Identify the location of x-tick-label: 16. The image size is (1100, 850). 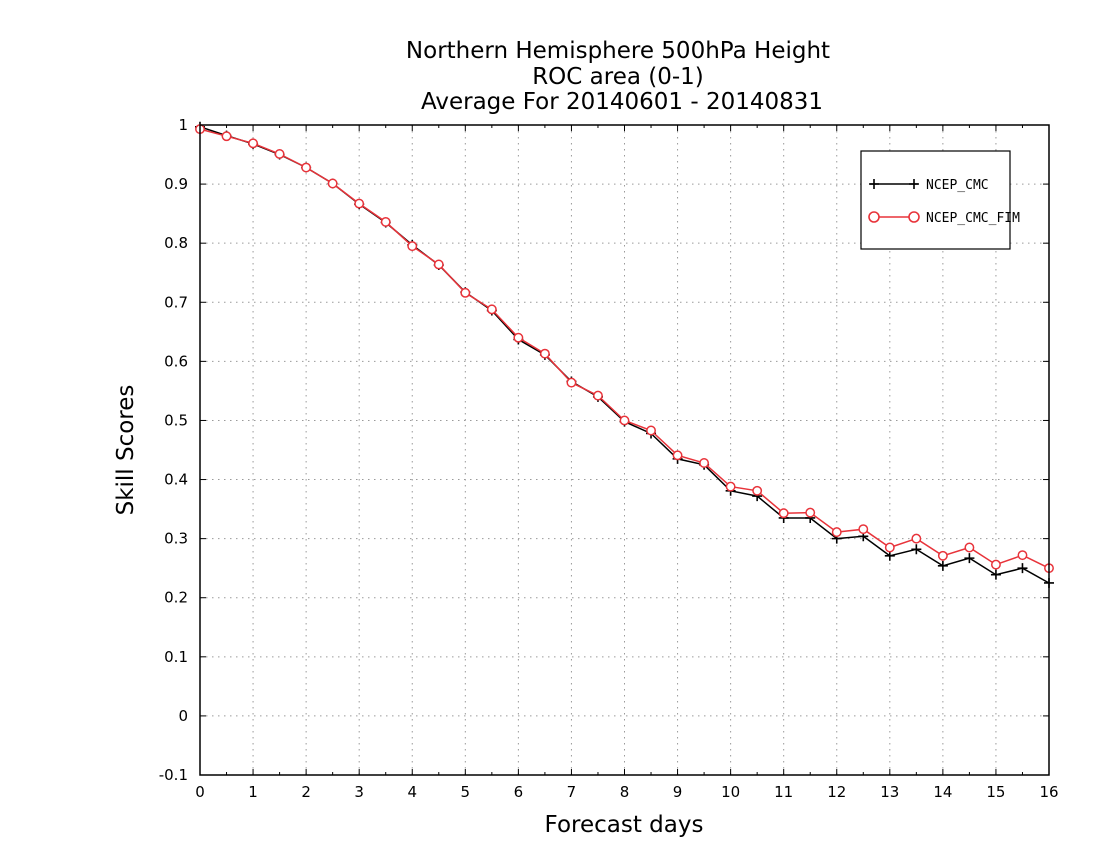
(1048, 792).